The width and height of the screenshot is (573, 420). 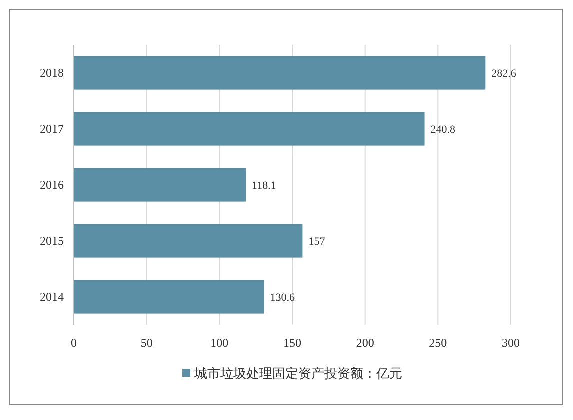 What do you see at coordinates (511, 343) in the screenshot?
I see `xtick: 300` at bounding box center [511, 343].